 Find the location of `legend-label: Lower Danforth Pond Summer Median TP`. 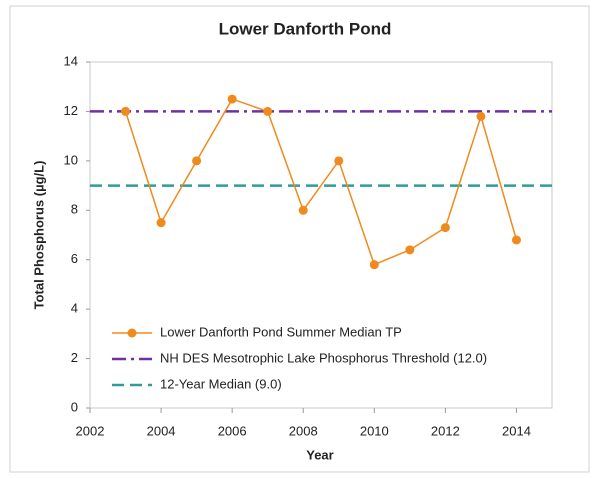

legend-label: Lower Danforth Pond Summer Median TP is located at coordinates (281, 331).